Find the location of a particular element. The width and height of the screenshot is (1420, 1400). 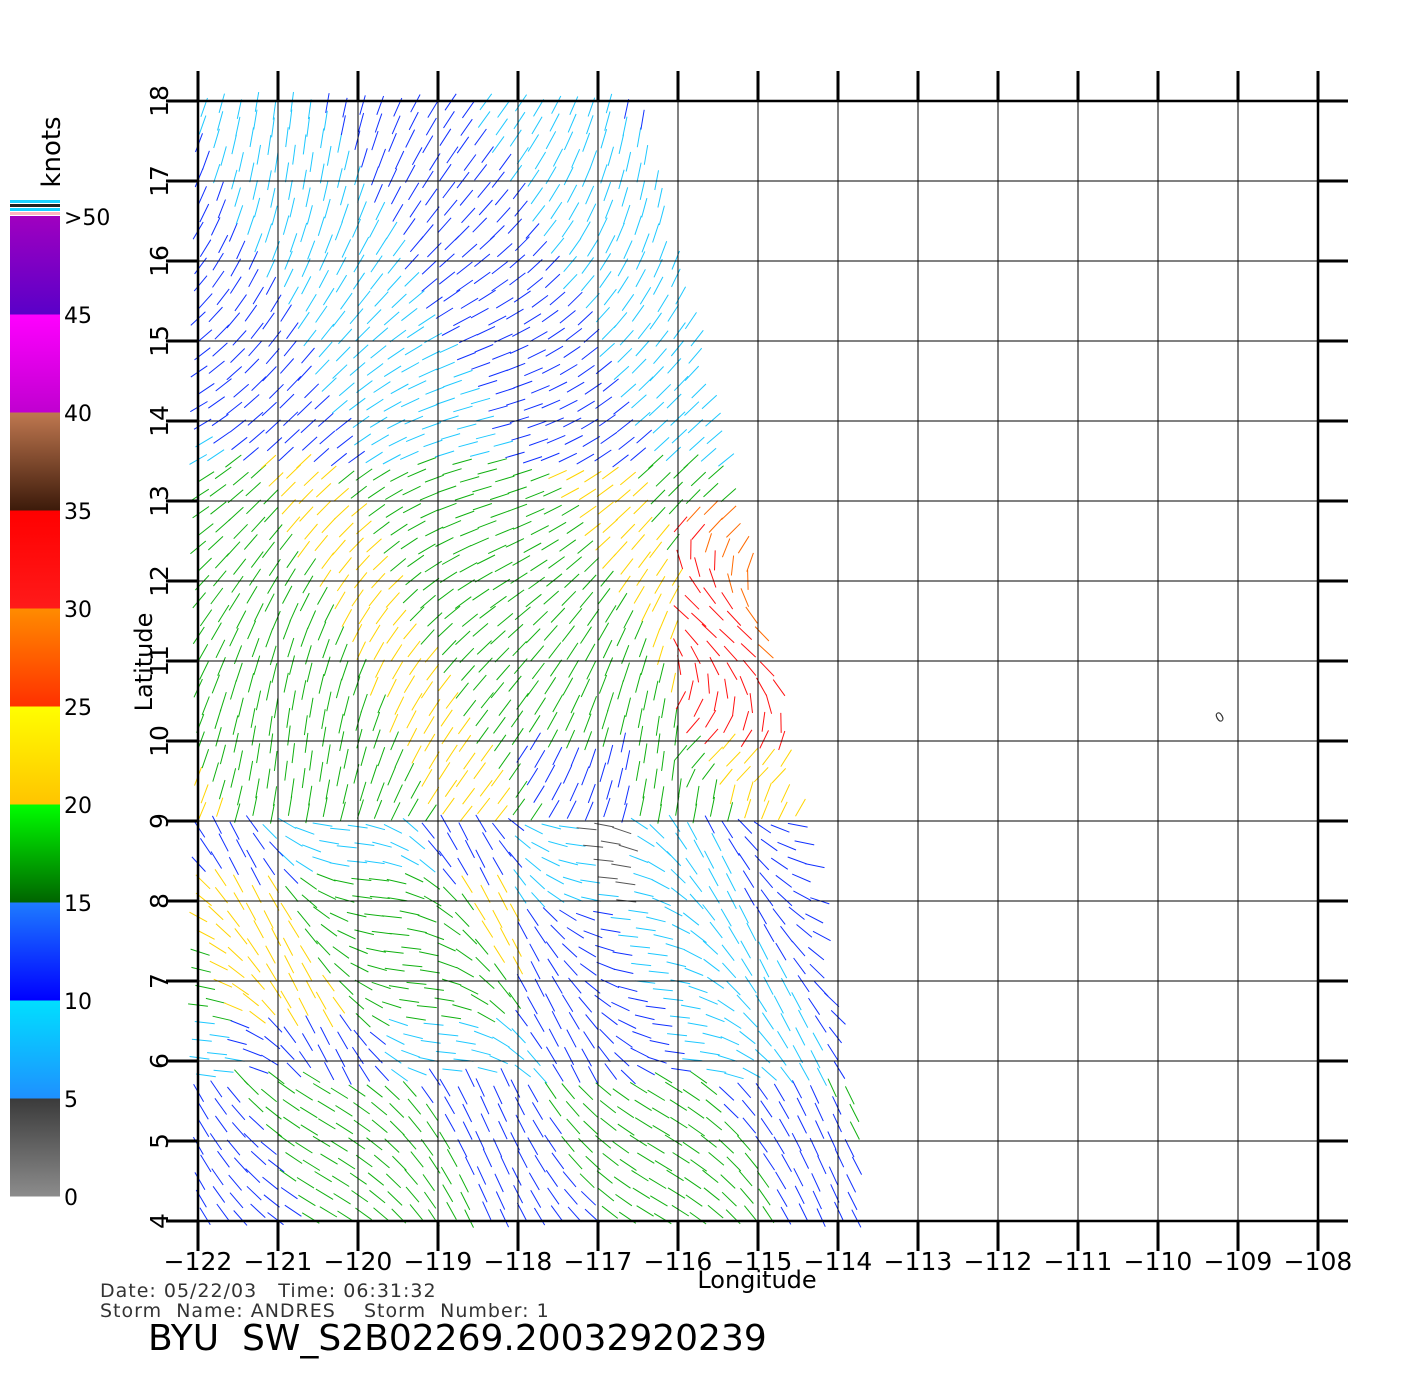

x-tick-label: −122 is located at coordinates (198, 1261).